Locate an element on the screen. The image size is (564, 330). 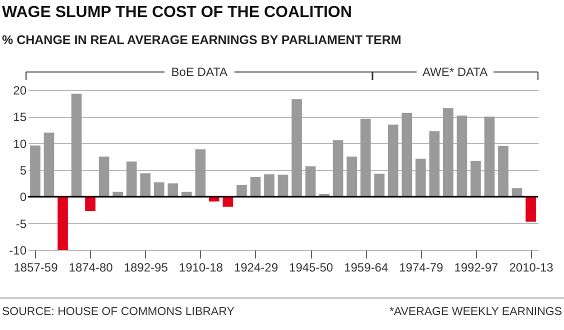
x-tick-label: 1924-29 is located at coordinates (256, 267).